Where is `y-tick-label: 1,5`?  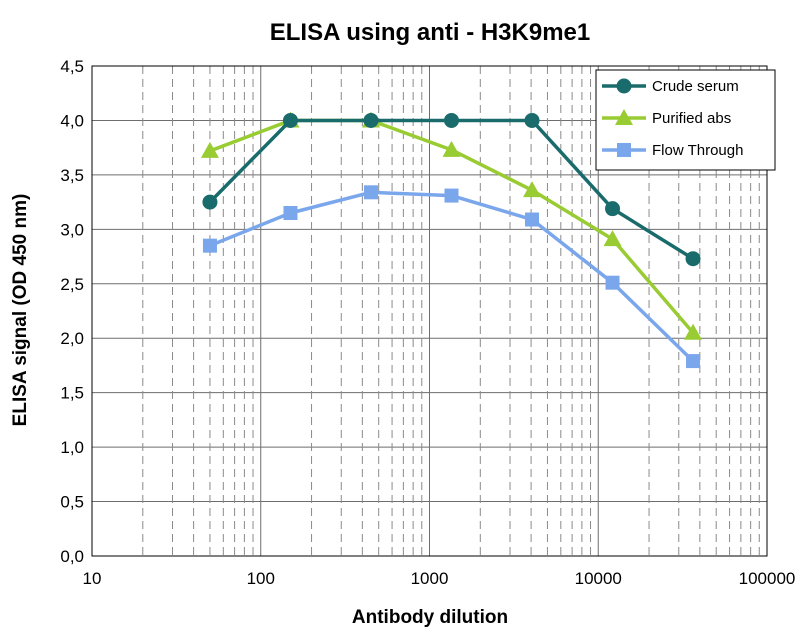 y-tick-label: 1,5 is located at coordinates (72, 393).